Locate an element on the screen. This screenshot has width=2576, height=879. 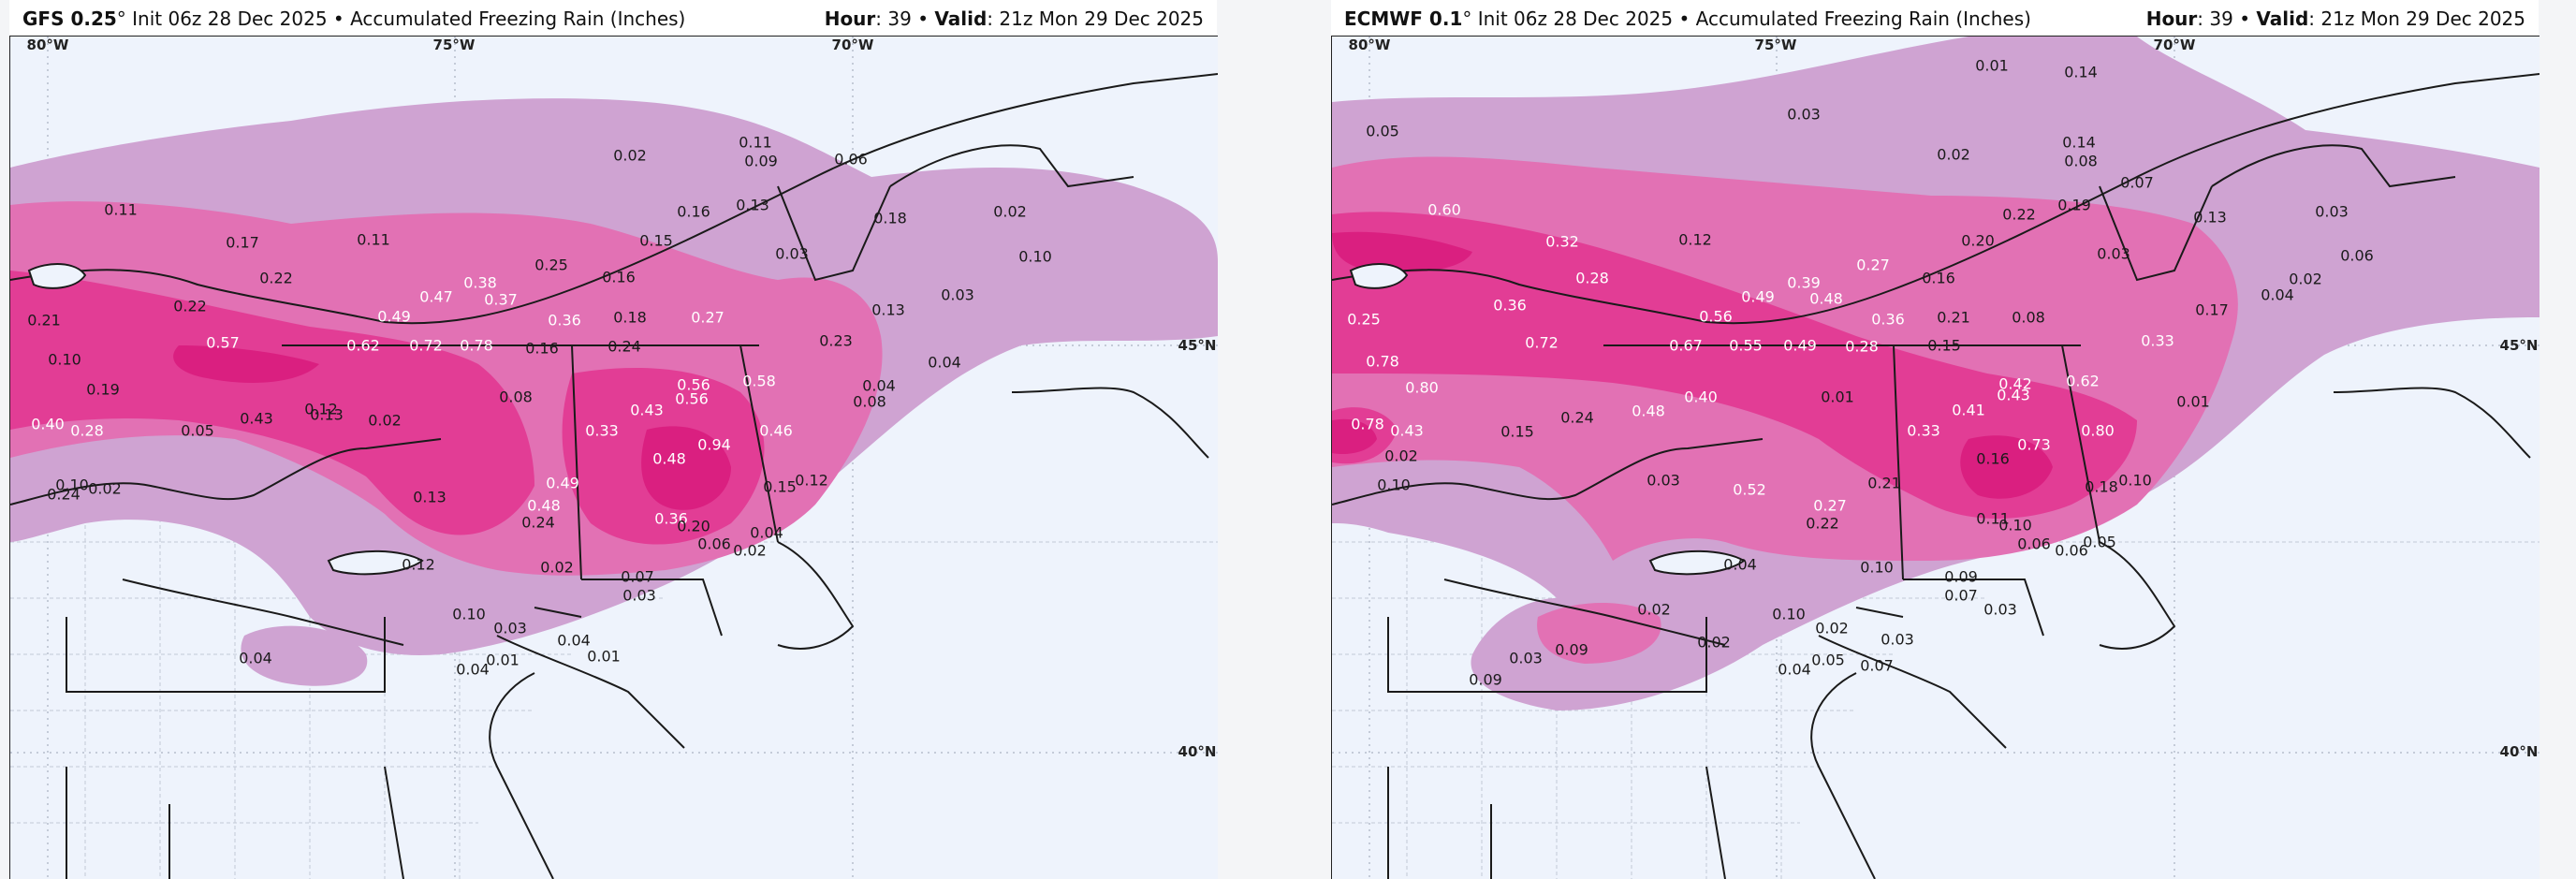
ecmwf-accum-label: 0.14 is located at coordinates (2079, 142).